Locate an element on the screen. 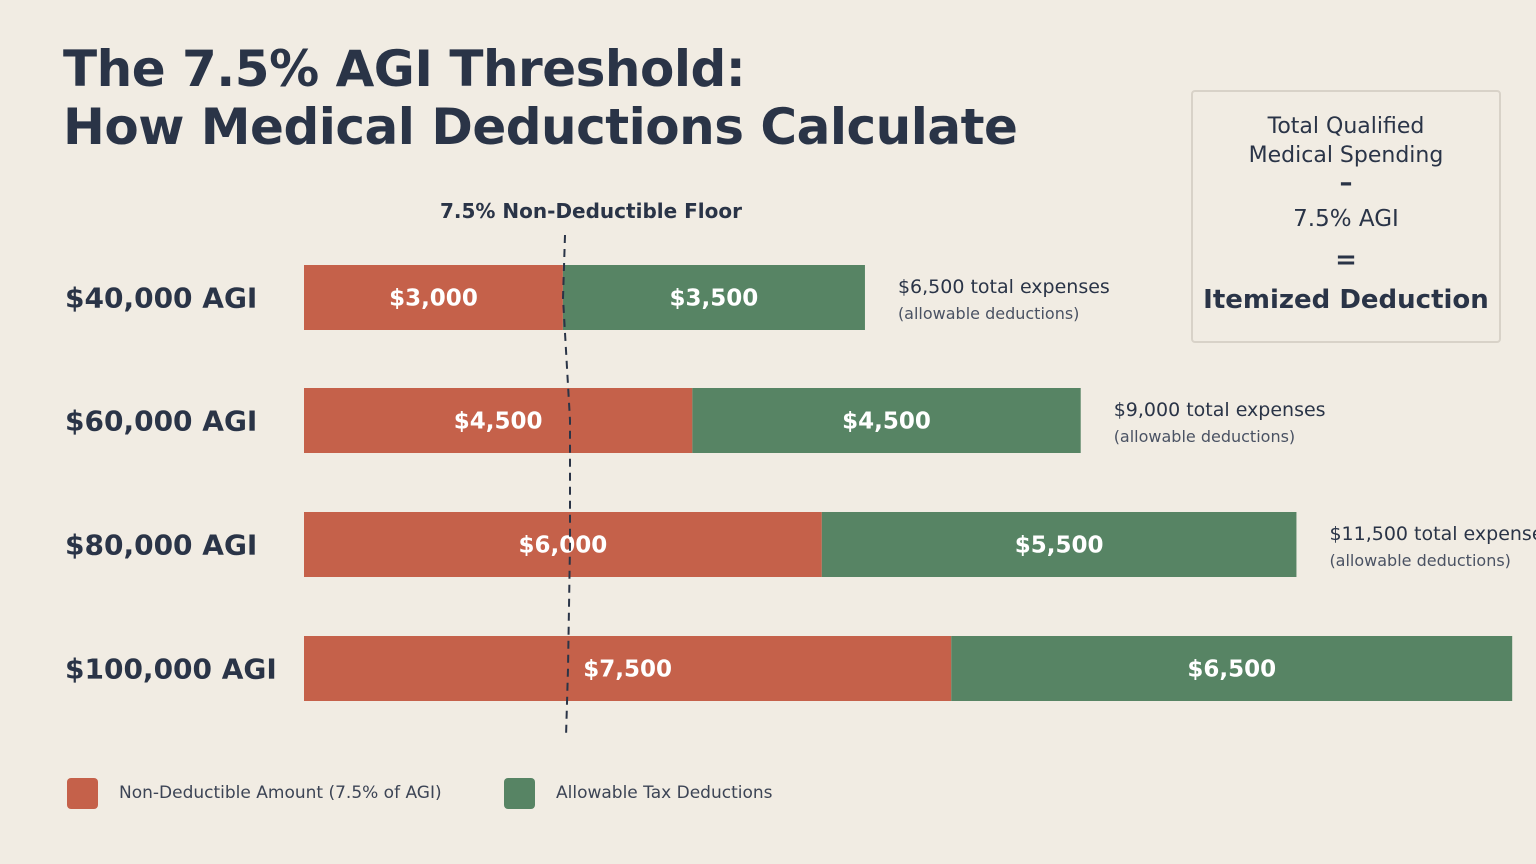  formula-line1: Total Qualified is located at coordinates (1346, 126).